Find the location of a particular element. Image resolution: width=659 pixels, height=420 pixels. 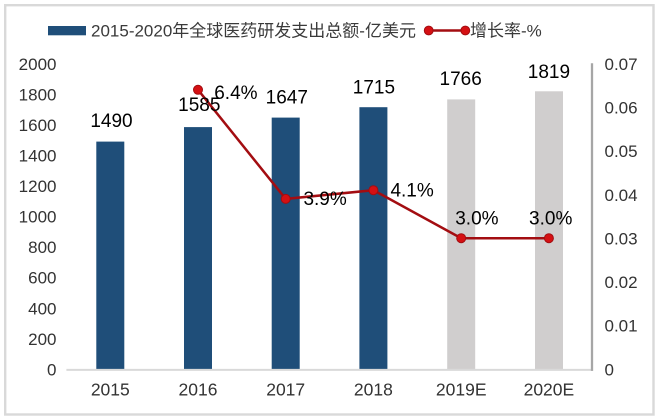

svg-text: 2020E is located at coordinates (549, 390).